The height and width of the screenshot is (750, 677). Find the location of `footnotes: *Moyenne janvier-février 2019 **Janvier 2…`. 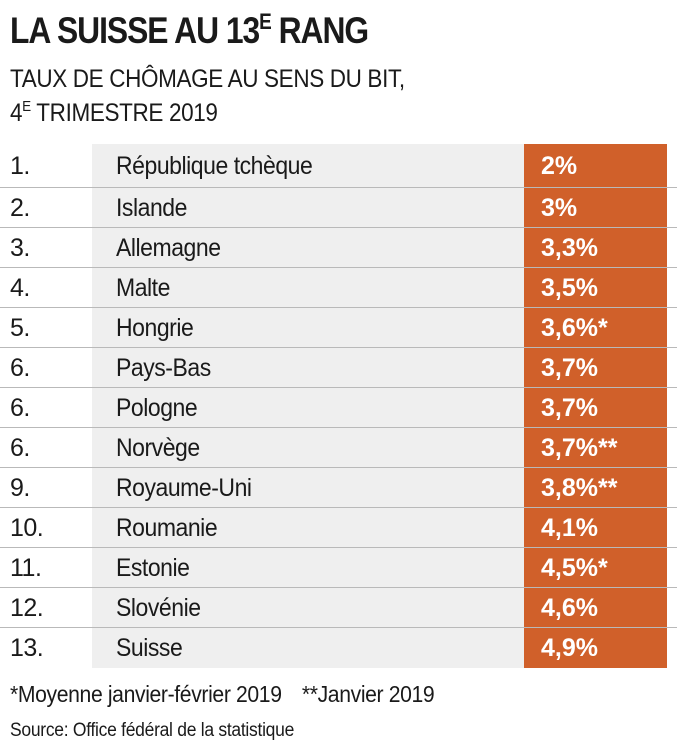

footnotes: *Moyenne janvier-février 2019 **Janvier 2… is located at coordinates (222, 694).